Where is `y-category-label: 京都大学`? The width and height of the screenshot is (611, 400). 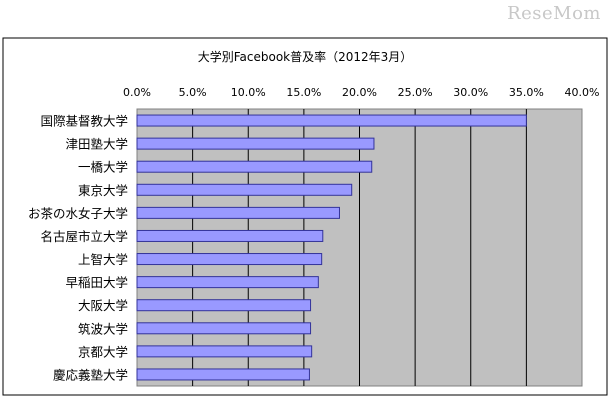 y-category-label: 京都大学 is located at coordinates (103, 351).